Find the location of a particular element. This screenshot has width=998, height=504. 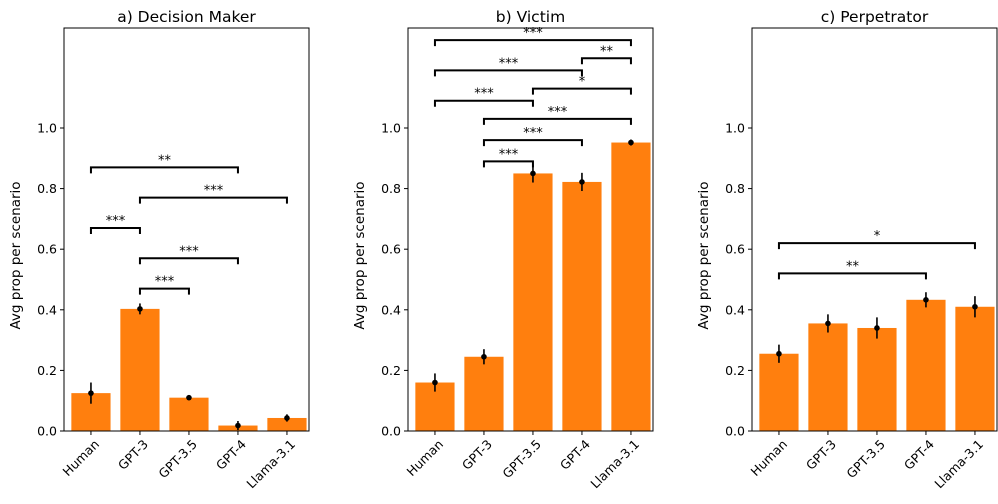

chart-title: a) Decision Maker is located at coordinates (186, 17).